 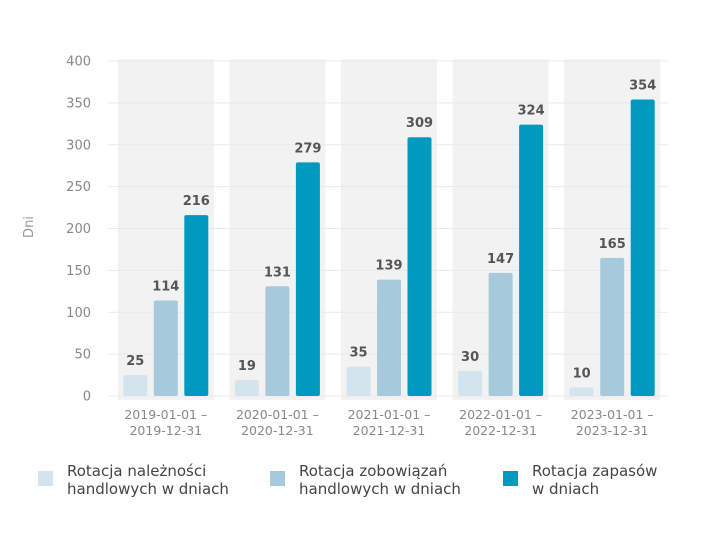 What do you see at coordinates (135, 361) in the screenshot?
I see `data-label: 25` at bounding box center [135, 361].